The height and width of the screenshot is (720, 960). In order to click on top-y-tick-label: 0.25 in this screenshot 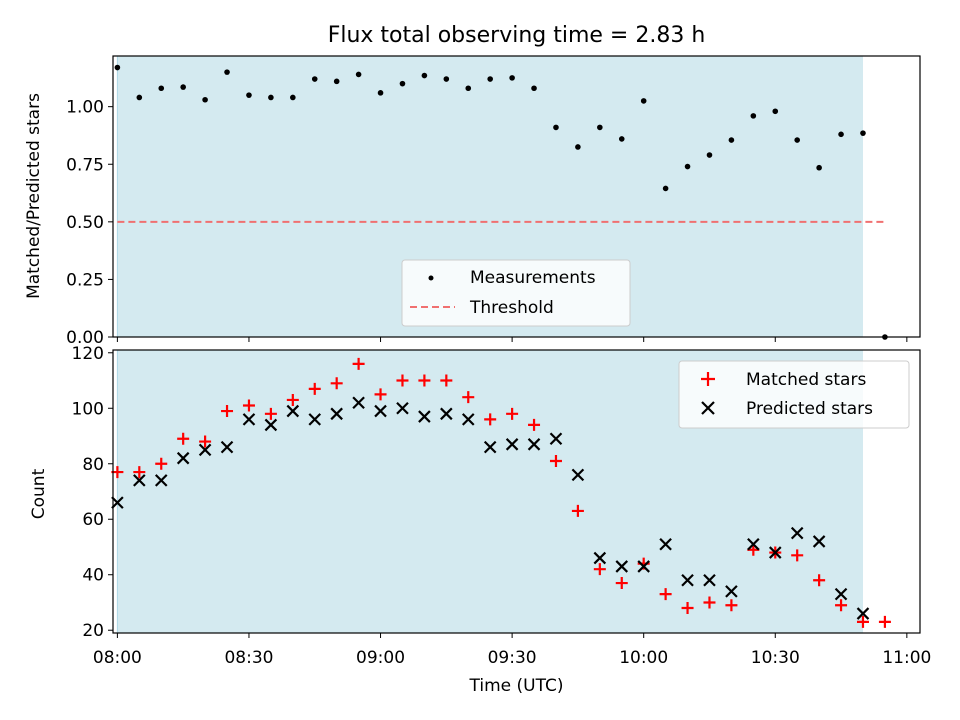, I will do `click(85, 280)`.